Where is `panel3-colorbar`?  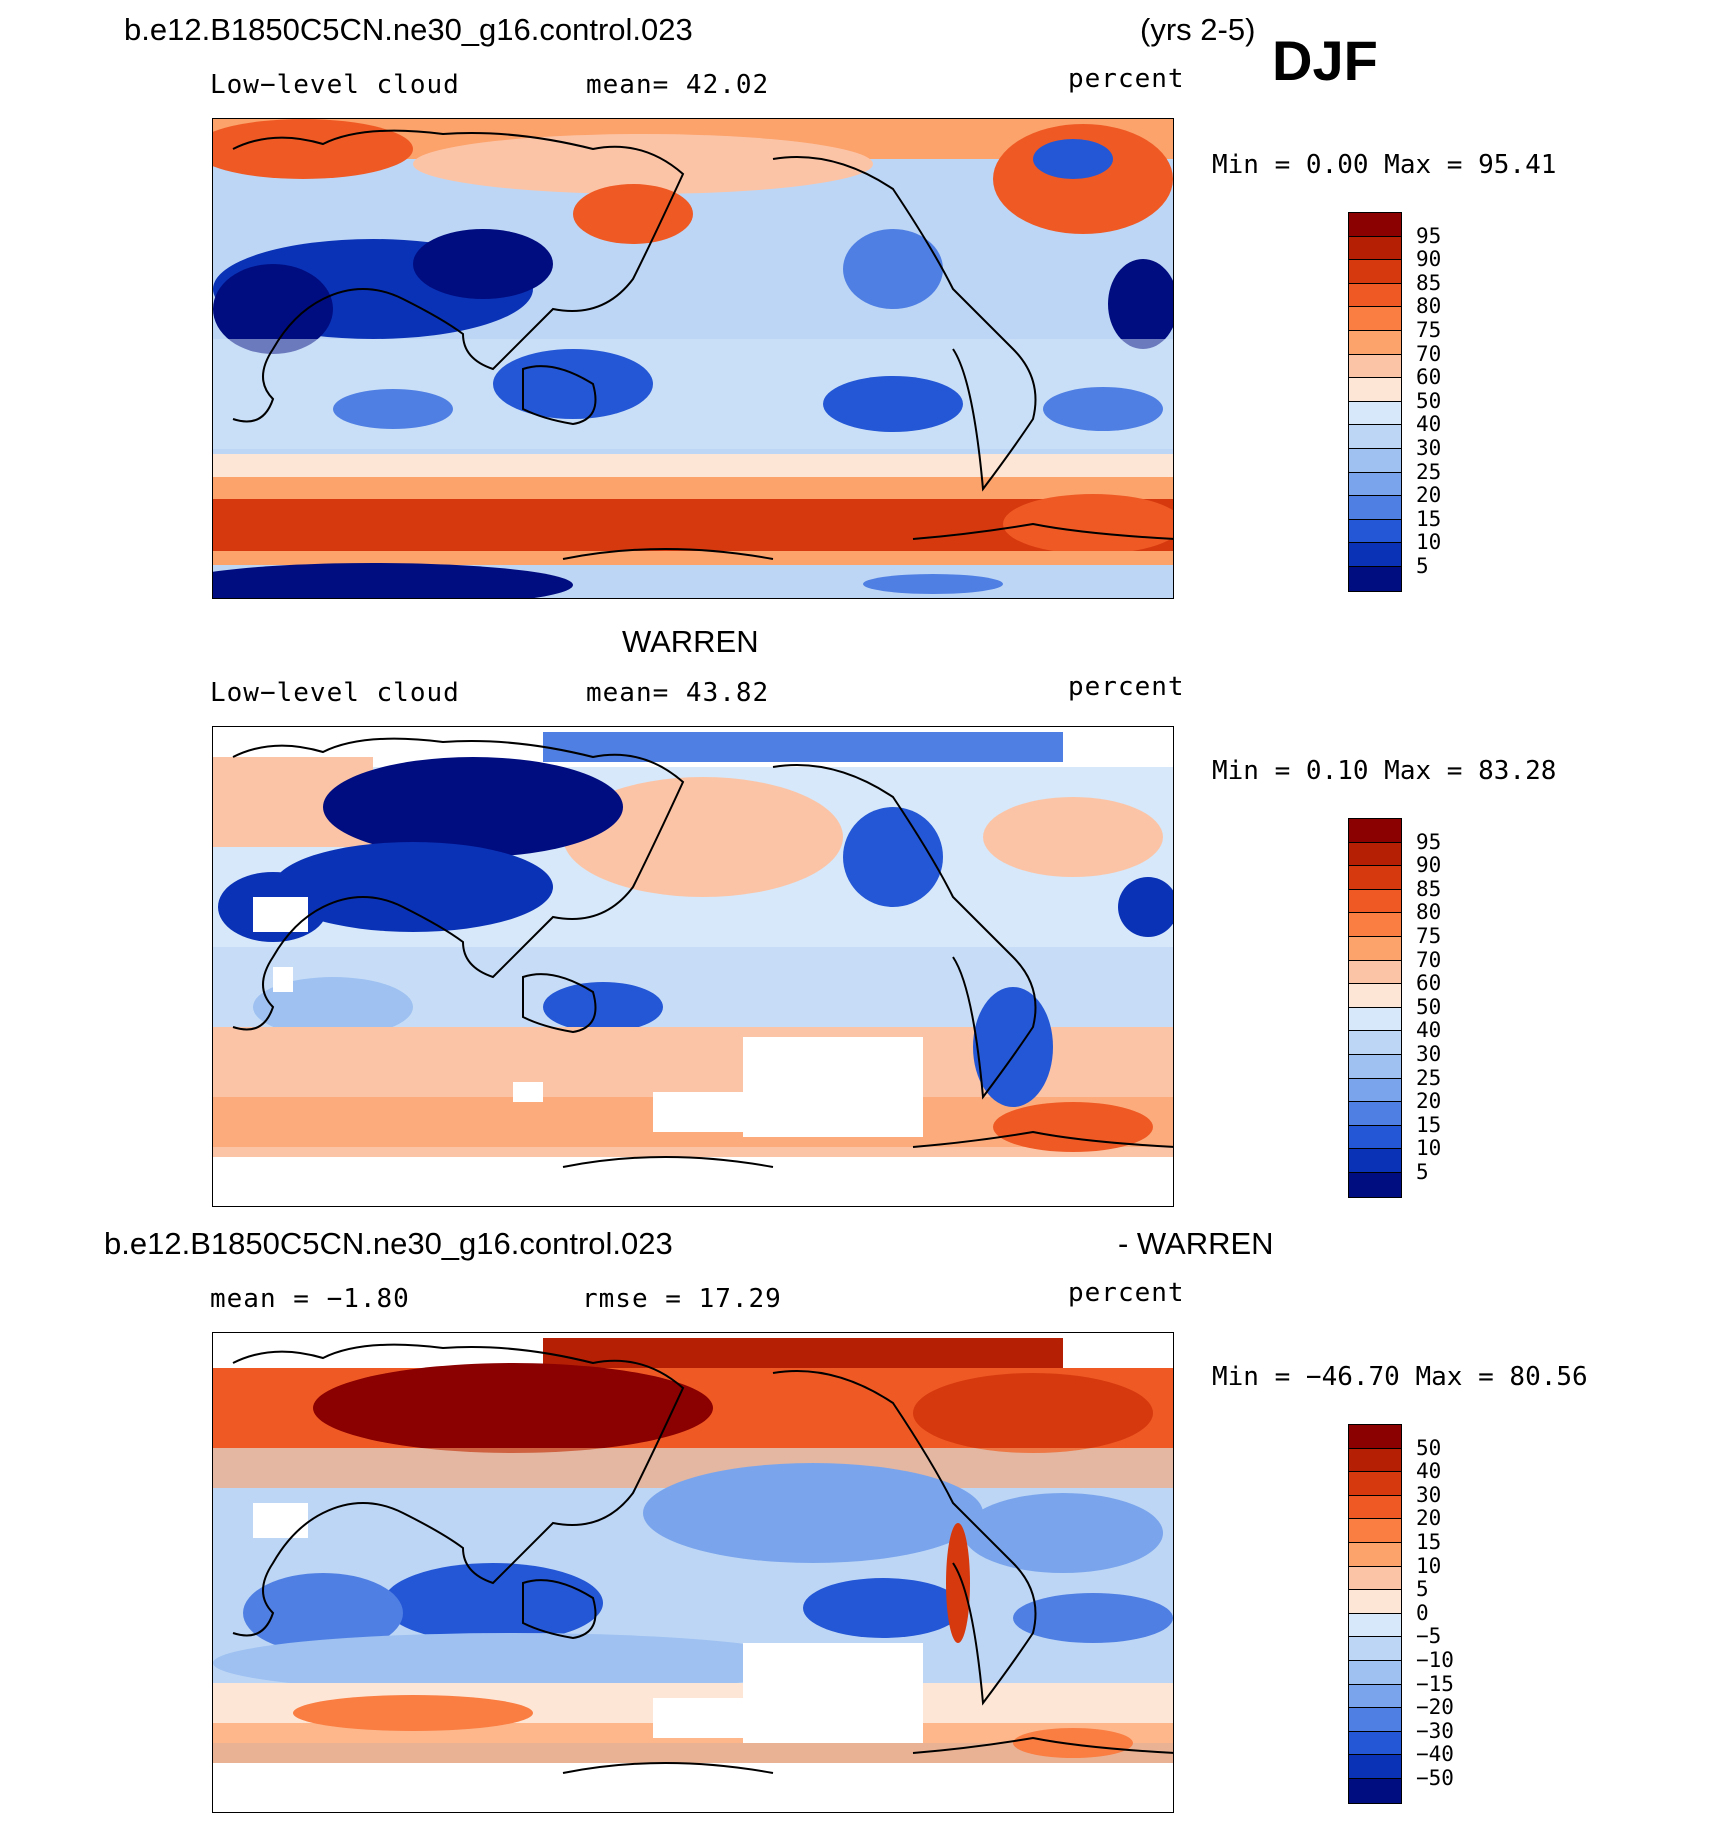
panel3-colorbar is located at coordinates (1375, 1614).